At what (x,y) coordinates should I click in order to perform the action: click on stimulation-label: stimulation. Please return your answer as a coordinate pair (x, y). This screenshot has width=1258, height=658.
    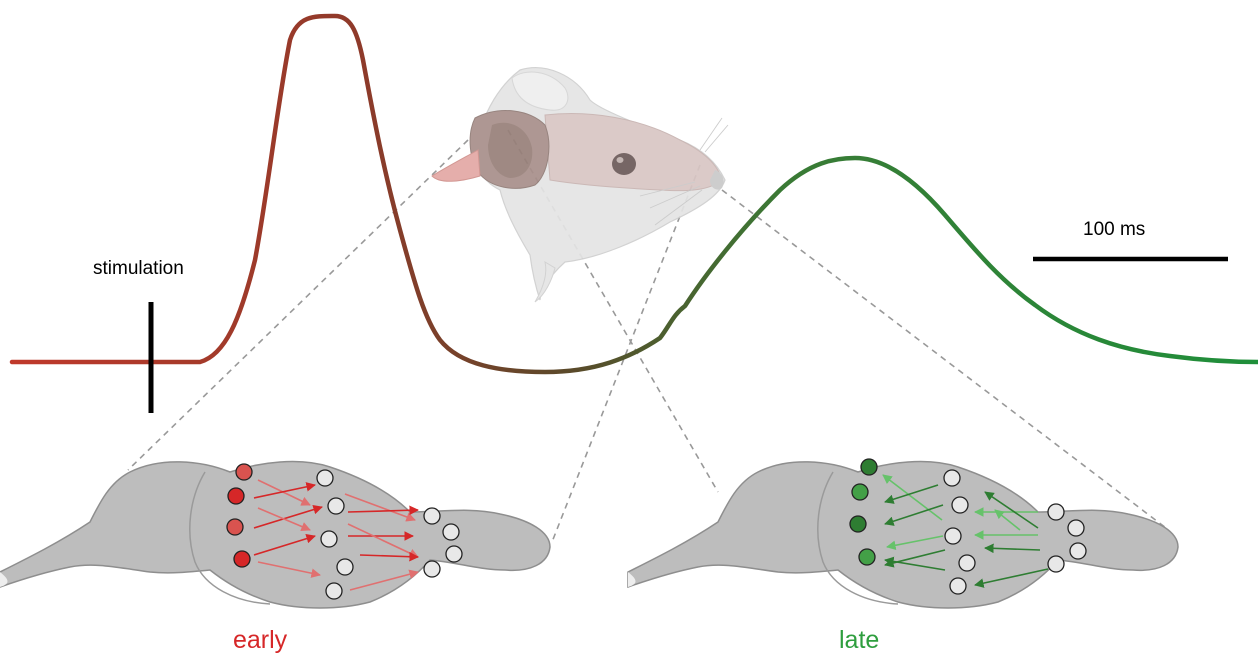
    Looking at the image, I should click on (138, 268).